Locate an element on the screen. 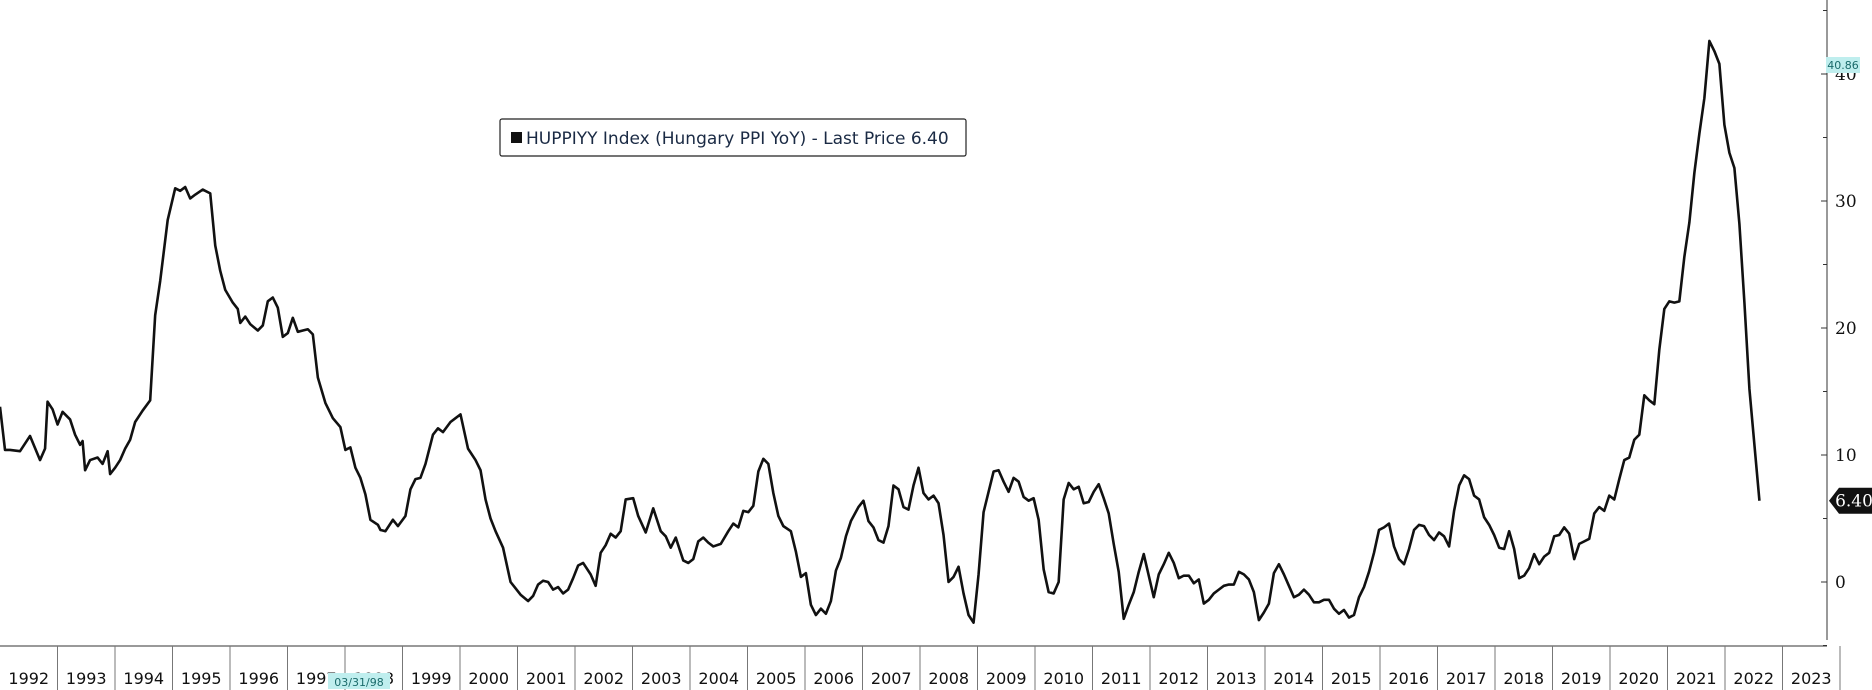  last-price-marker: 6.40 is located at coordinates (1850, 500).